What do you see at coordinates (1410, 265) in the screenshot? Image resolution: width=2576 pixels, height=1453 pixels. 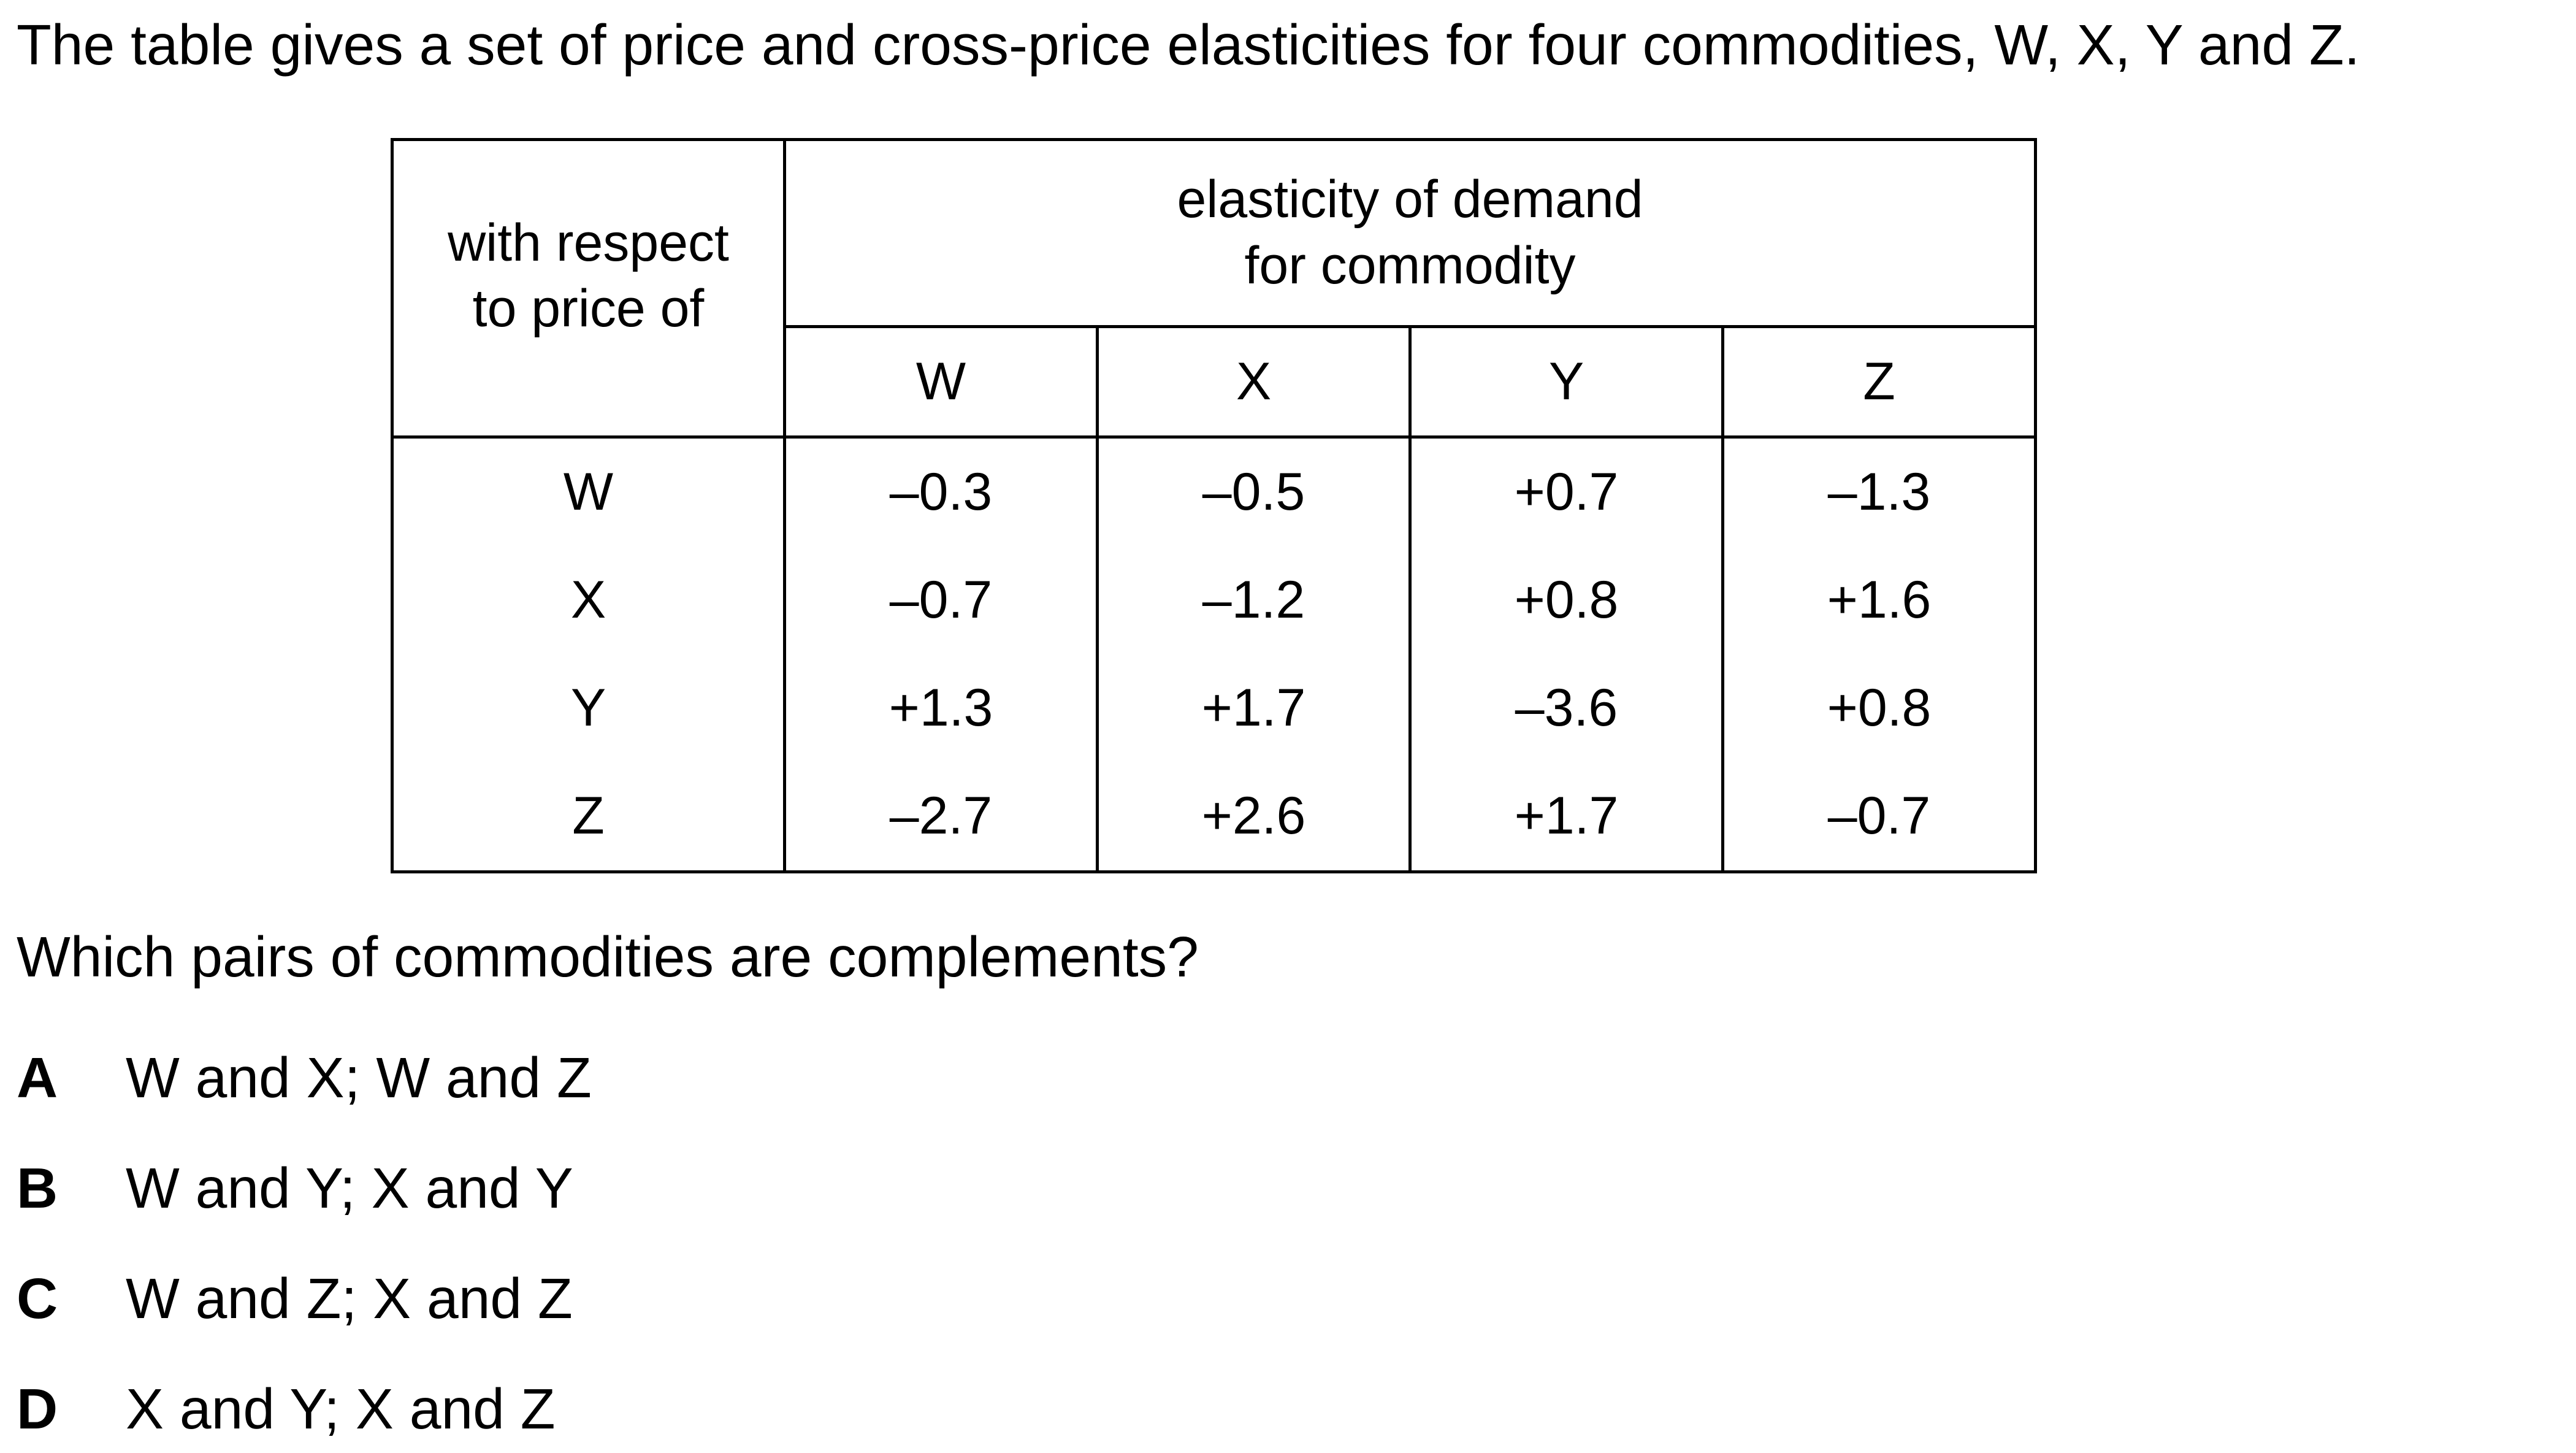 I see `column-group-header-line-2: for commodity` at bounding box center [1410, 265].